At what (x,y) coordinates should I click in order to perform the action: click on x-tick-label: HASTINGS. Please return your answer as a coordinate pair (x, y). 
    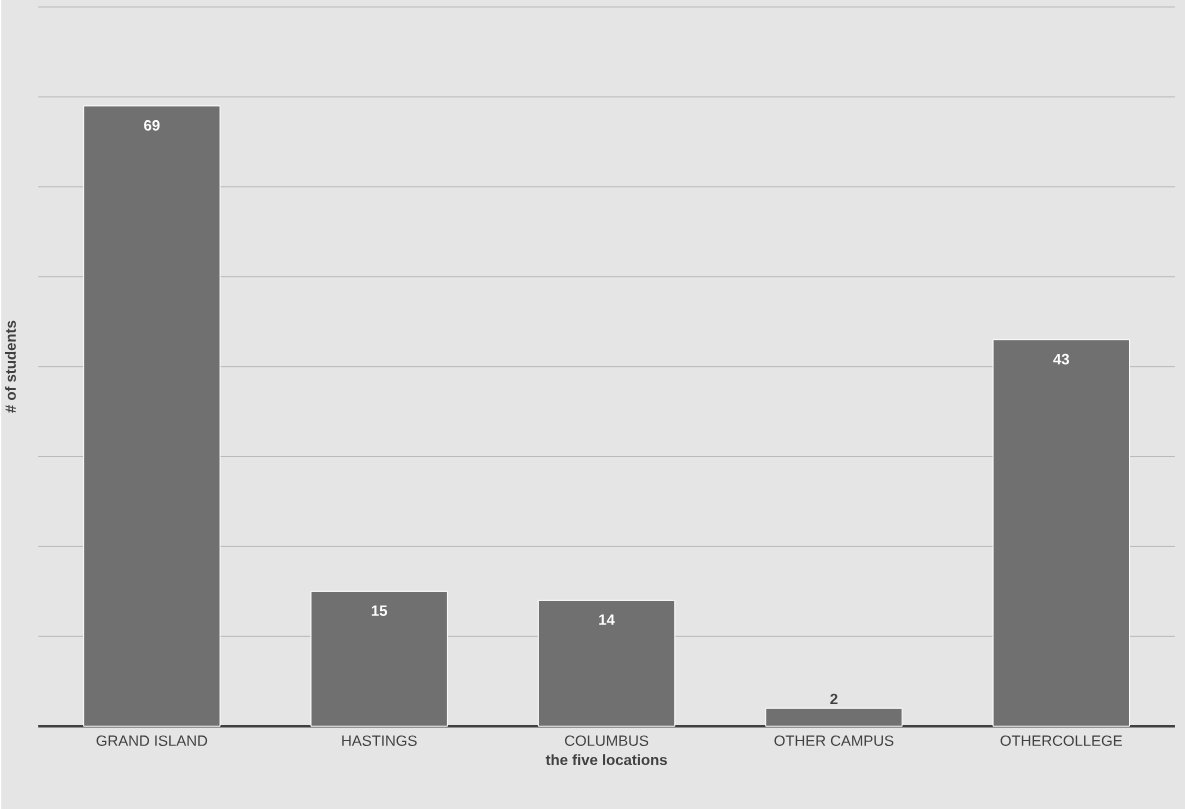
    Looking at the image, I should click on (379, 740).